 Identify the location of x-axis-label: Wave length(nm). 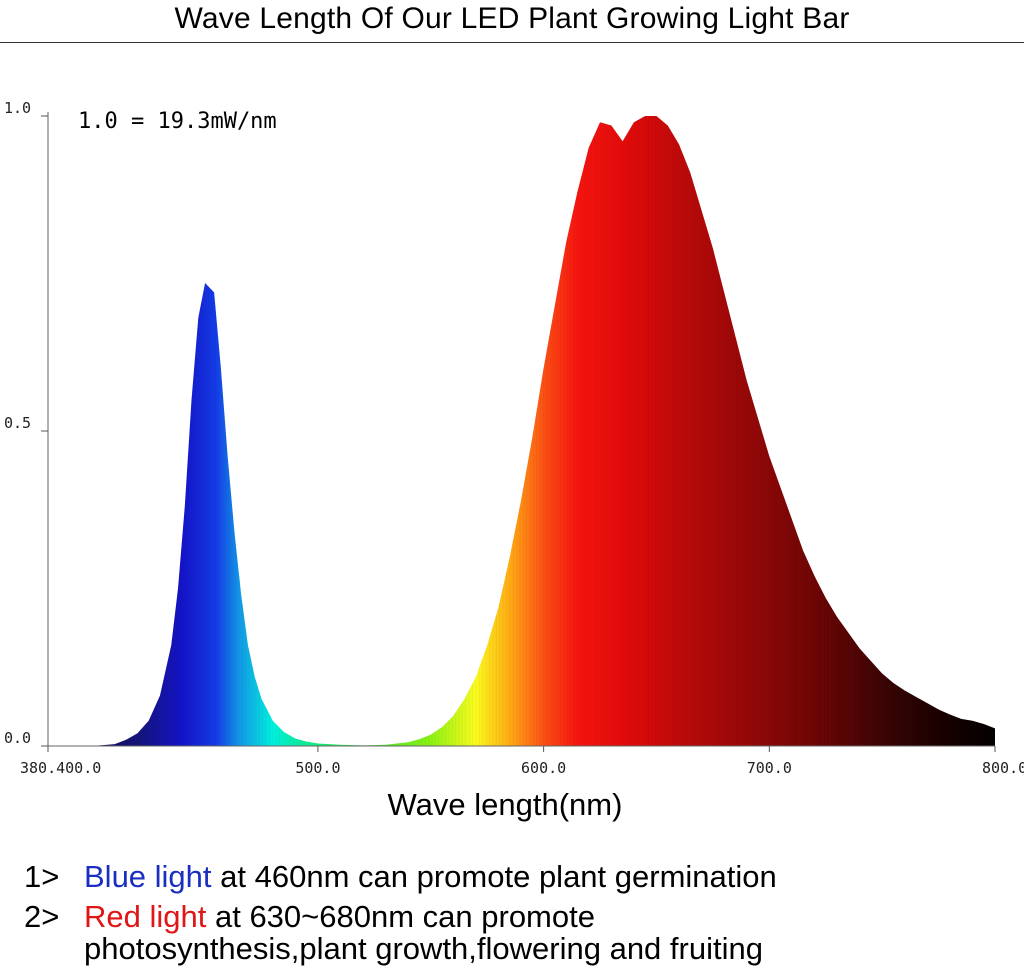
(505, 804).